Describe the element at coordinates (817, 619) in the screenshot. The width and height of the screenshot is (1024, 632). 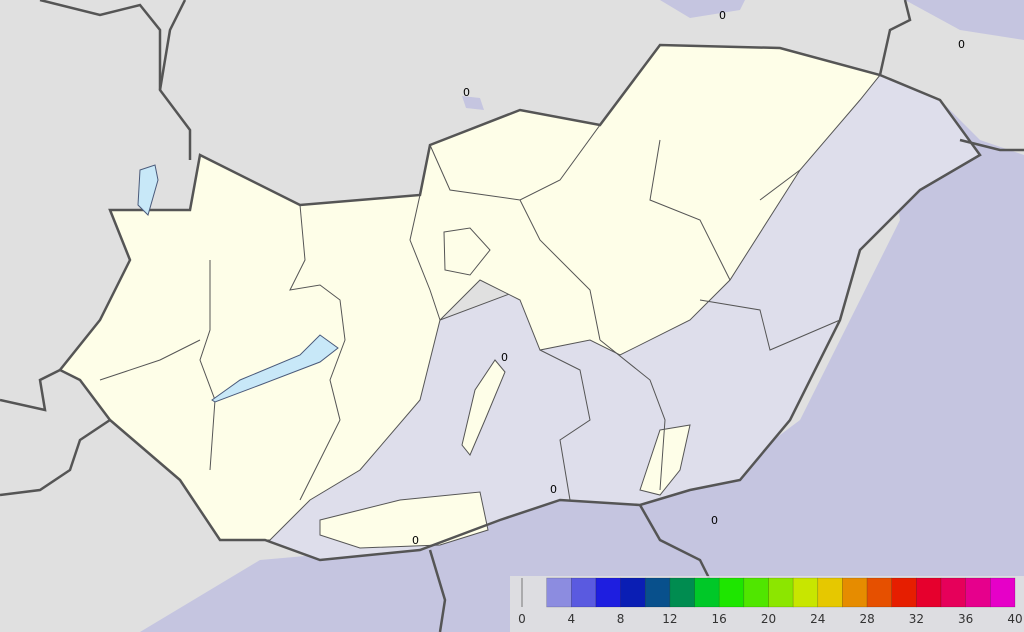
I see `colorbar-tick-label: 24` at that location.